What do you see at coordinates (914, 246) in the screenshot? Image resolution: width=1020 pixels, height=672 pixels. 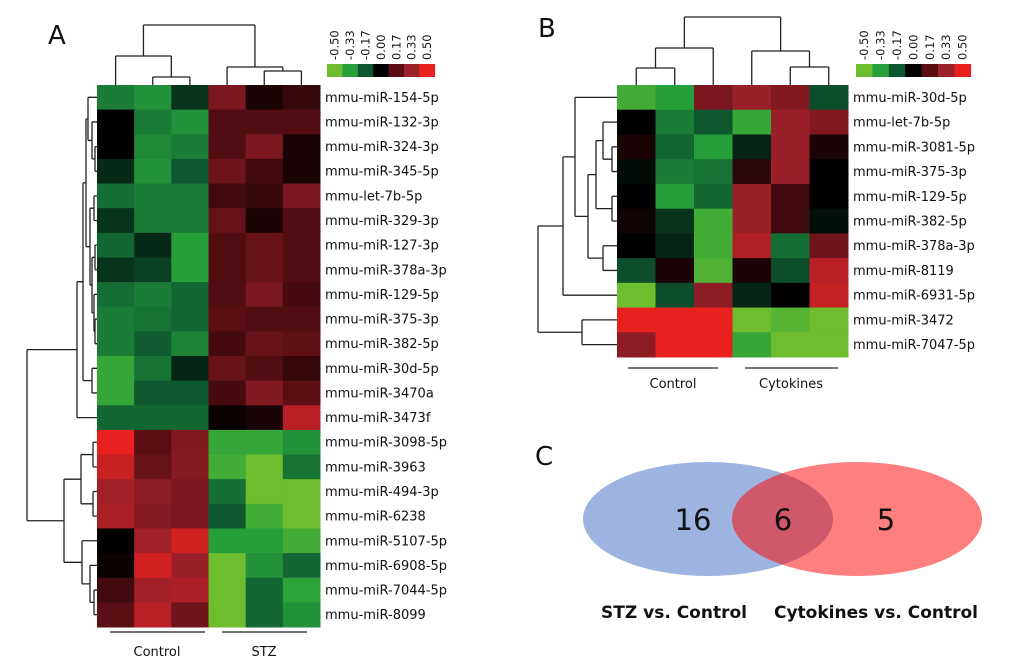 I see `row-label: mmu-miR-378a-3p` at bounding box center [914, 246].